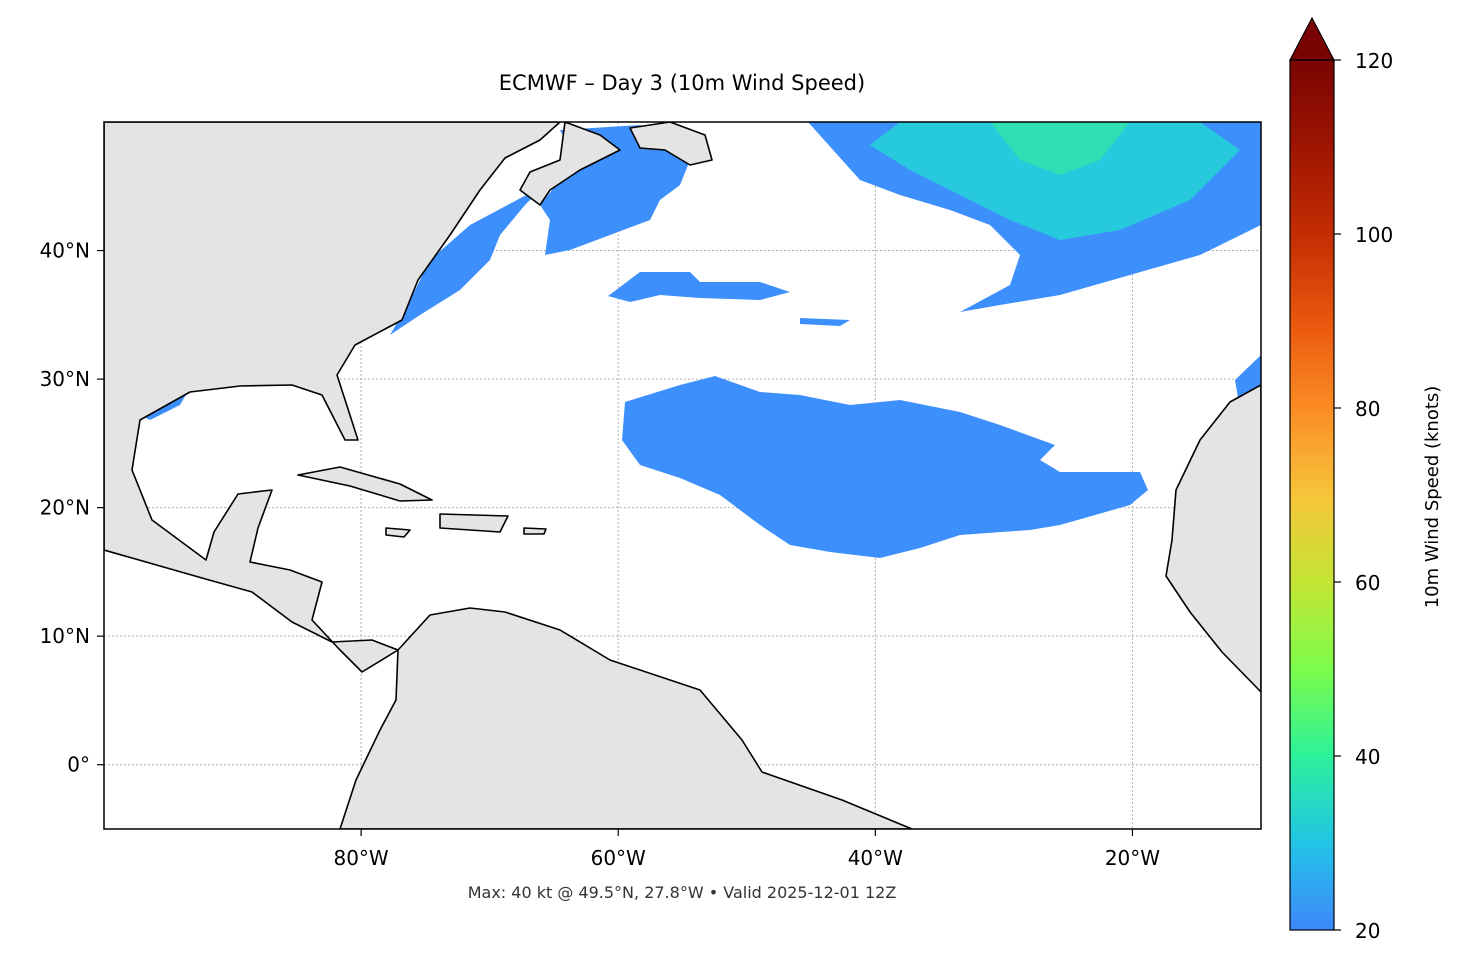  What do you see at coordinates (535, 531) in the screenshot?
I see `puerto-rico` at bounding box center [535, 531].